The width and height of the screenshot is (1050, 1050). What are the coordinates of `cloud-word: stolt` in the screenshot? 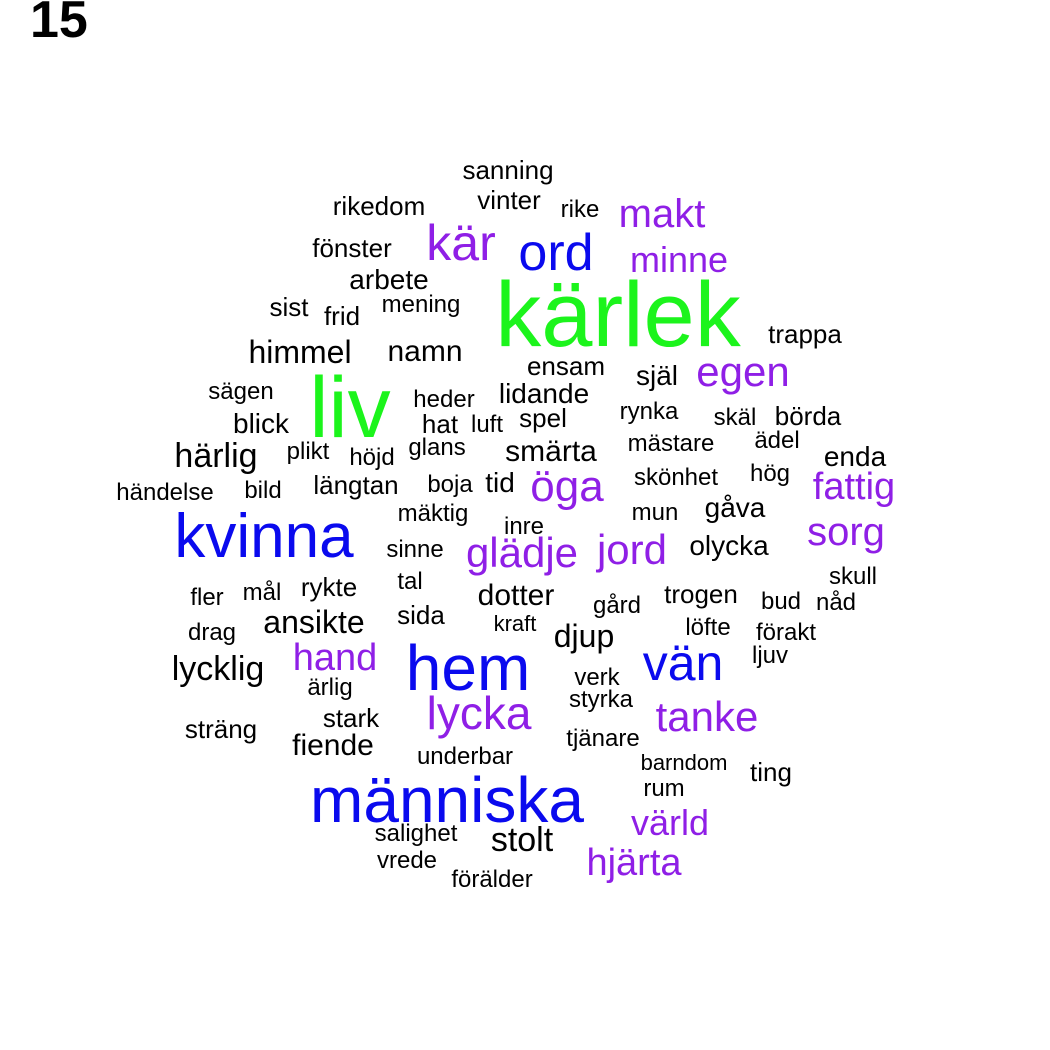 It's located at (522, 840).